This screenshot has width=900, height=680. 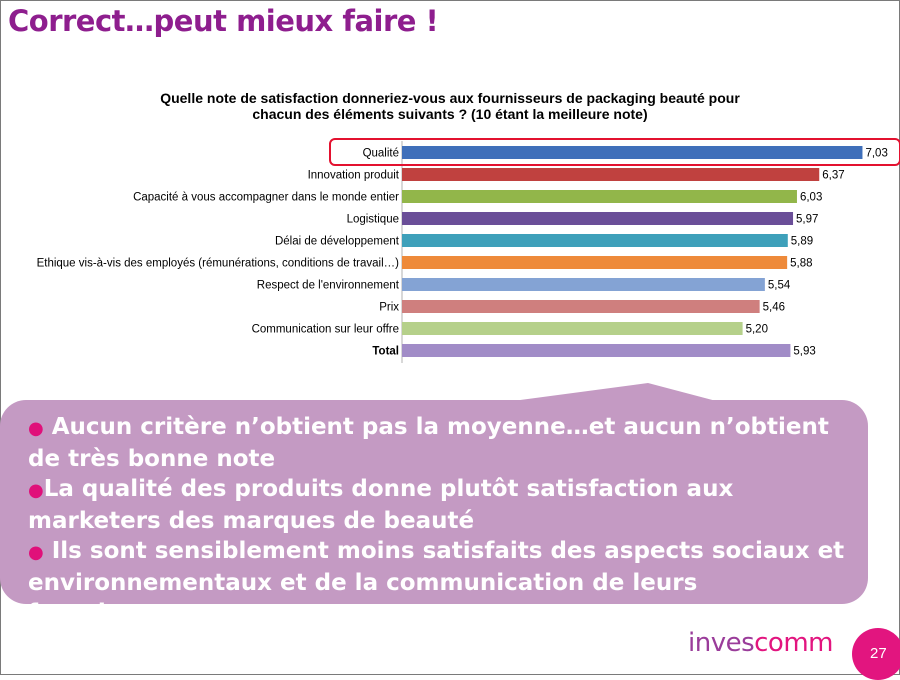 I want to click on category-label-qualite: Qualité, so click(x=381, y=154).